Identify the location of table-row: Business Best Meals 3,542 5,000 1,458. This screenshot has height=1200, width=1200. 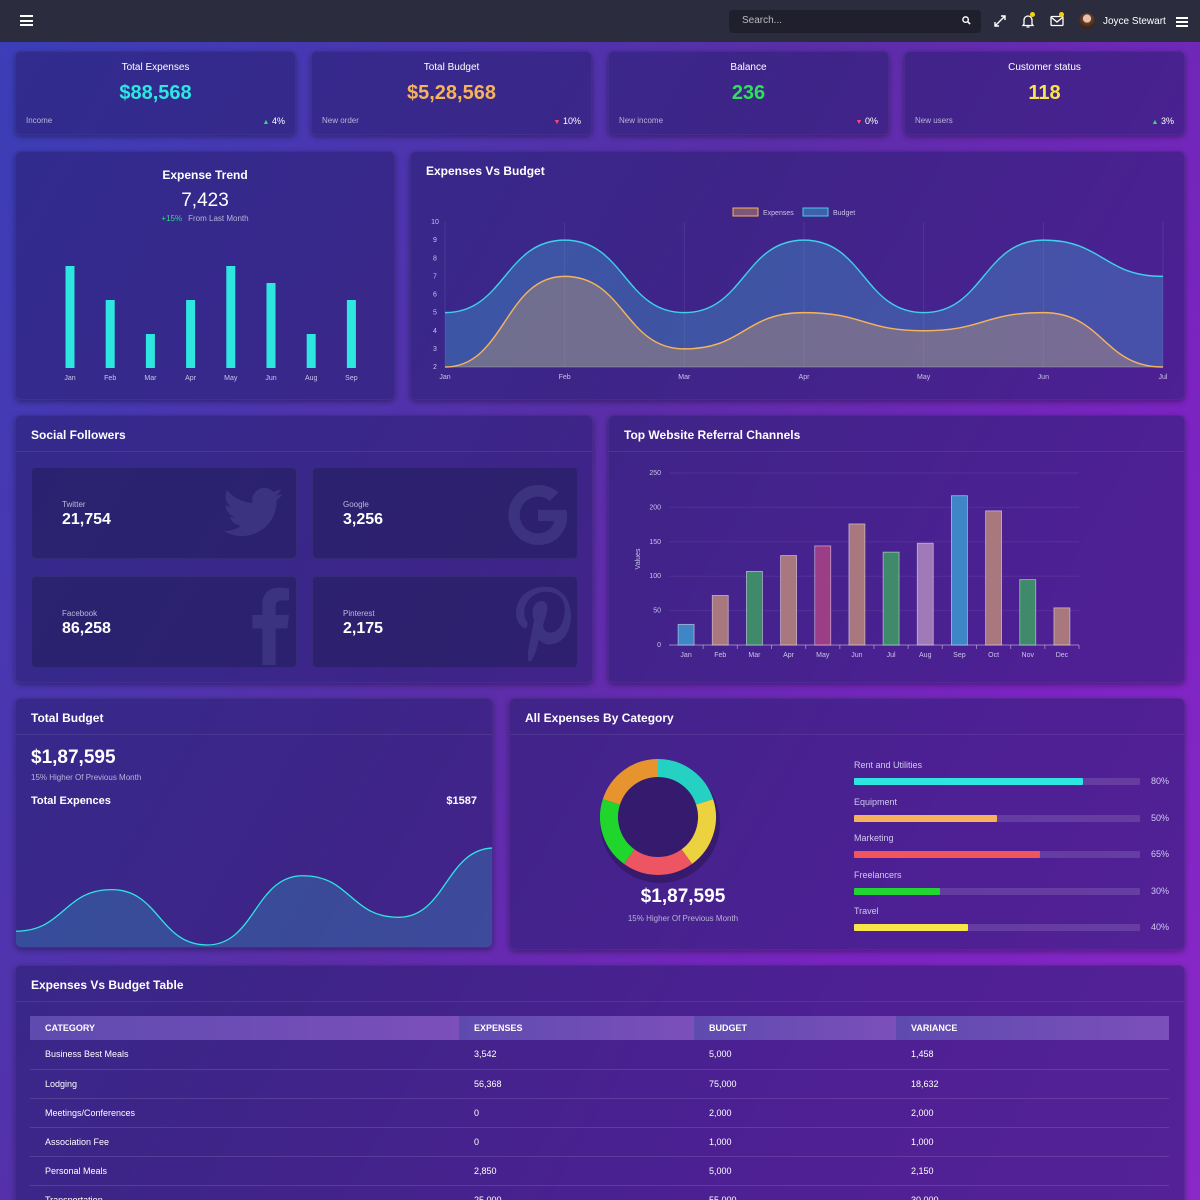
(599, 1055).